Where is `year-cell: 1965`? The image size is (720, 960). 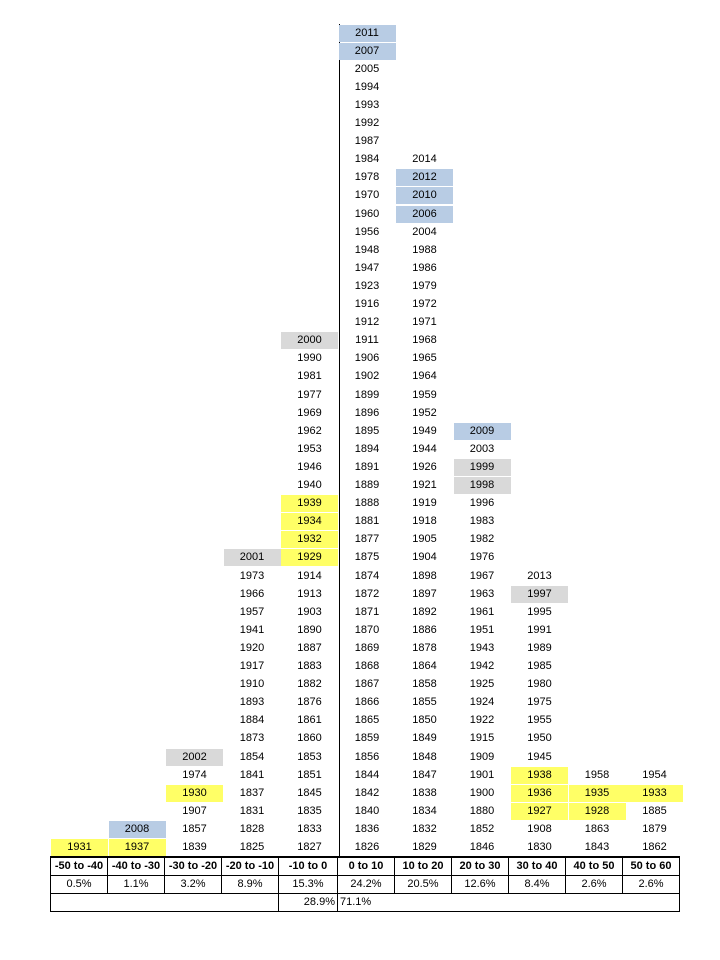 year-cell: 1965 is located at coordinates (424, 358).